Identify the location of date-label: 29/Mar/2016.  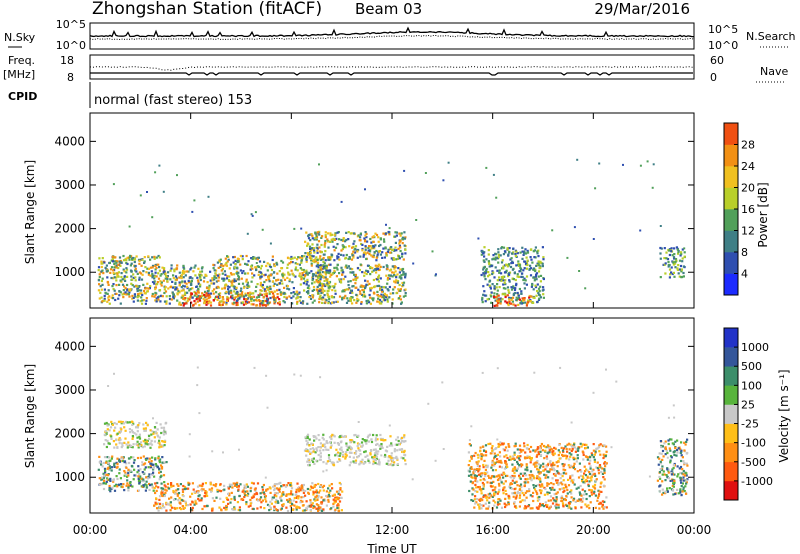
(642, 9).